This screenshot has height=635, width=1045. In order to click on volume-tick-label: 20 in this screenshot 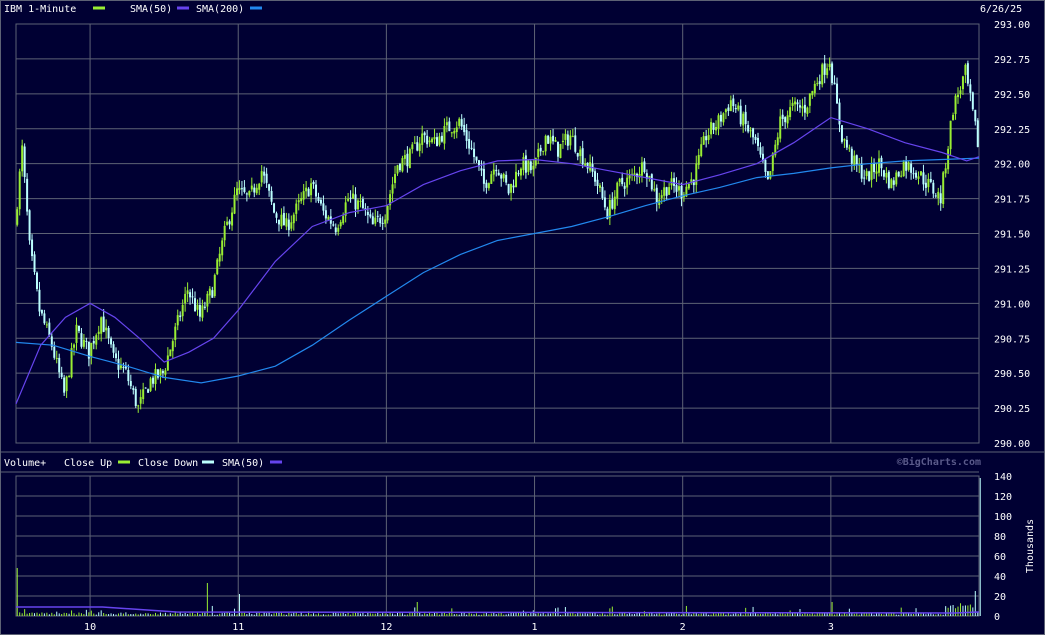, I will do `click(1000, 597)`.